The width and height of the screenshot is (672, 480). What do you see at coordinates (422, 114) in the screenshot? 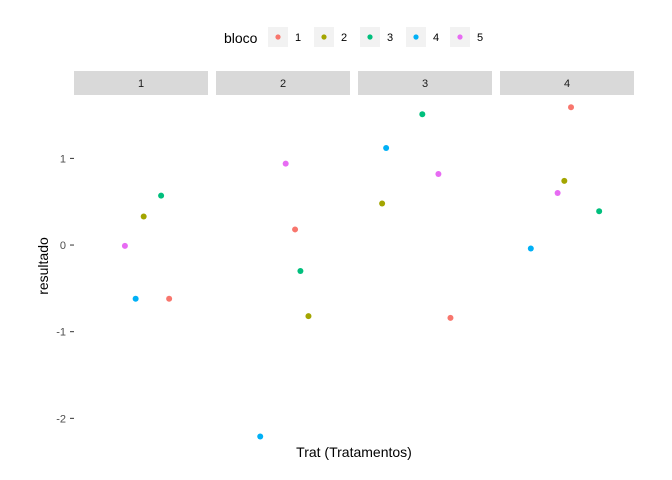
I see `point-trat3-bloco3` at bounding box center [422, 114].